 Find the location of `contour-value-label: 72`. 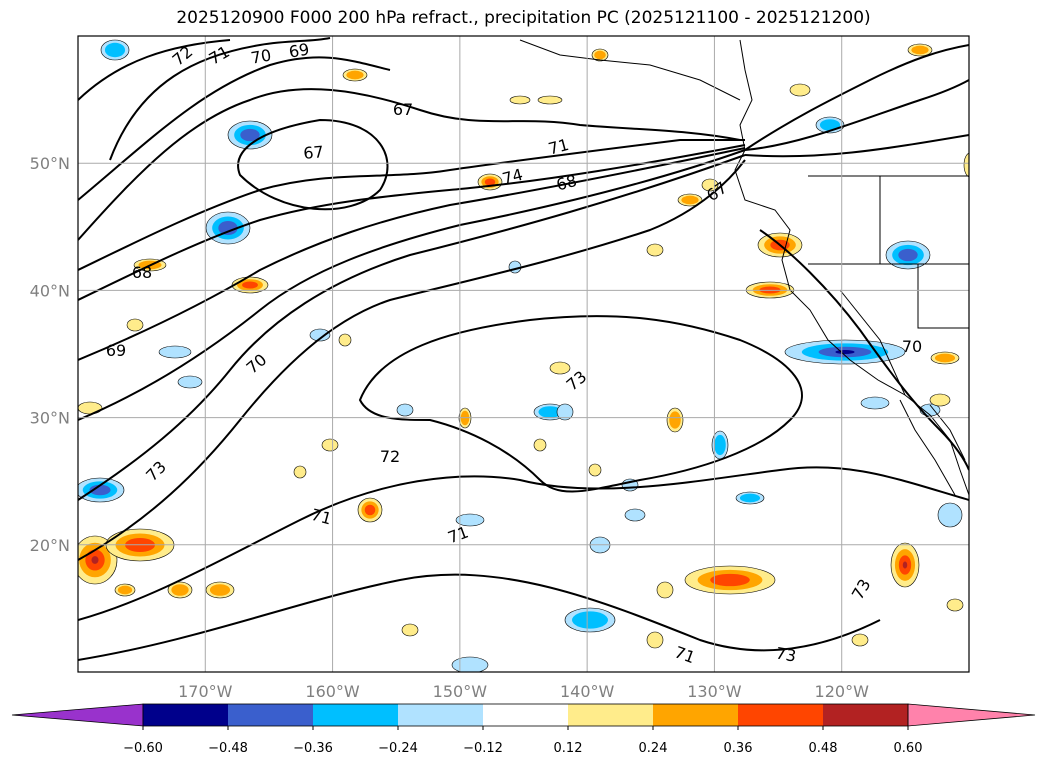

contour-value-label: 72 is located at coordinates (390, 456).